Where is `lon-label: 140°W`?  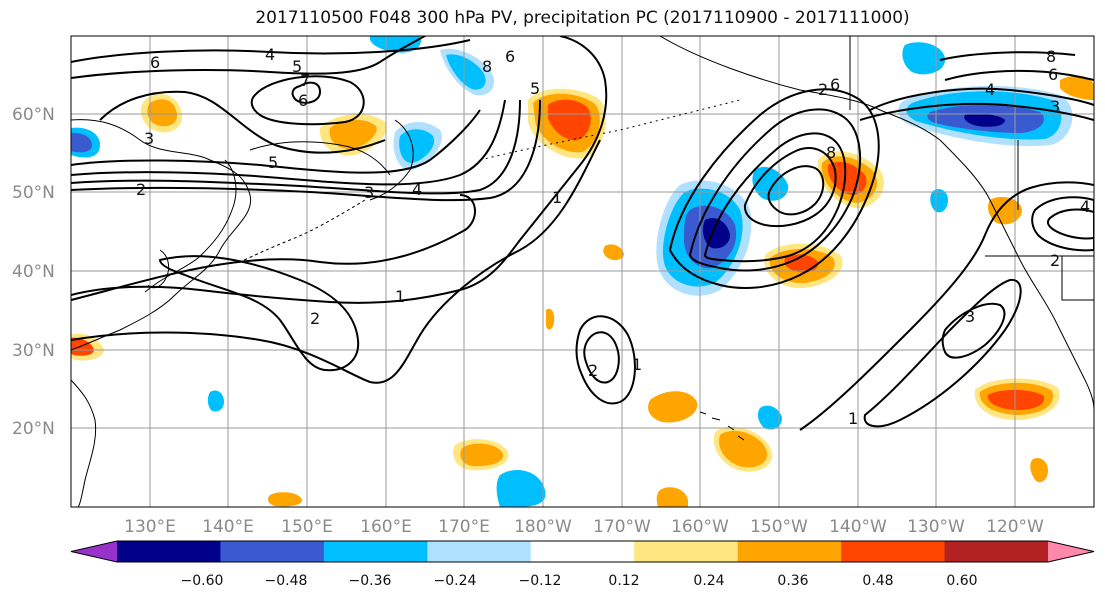
lon-label: 140°W is located at coordinates (858, 527).